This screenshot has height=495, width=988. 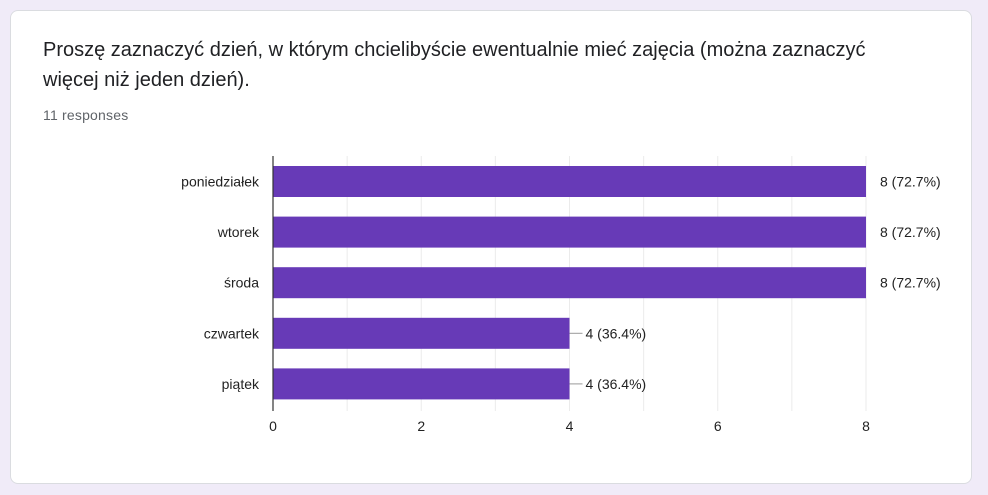 I want to click on category-label: wtorek, so click(x=238, y=232).